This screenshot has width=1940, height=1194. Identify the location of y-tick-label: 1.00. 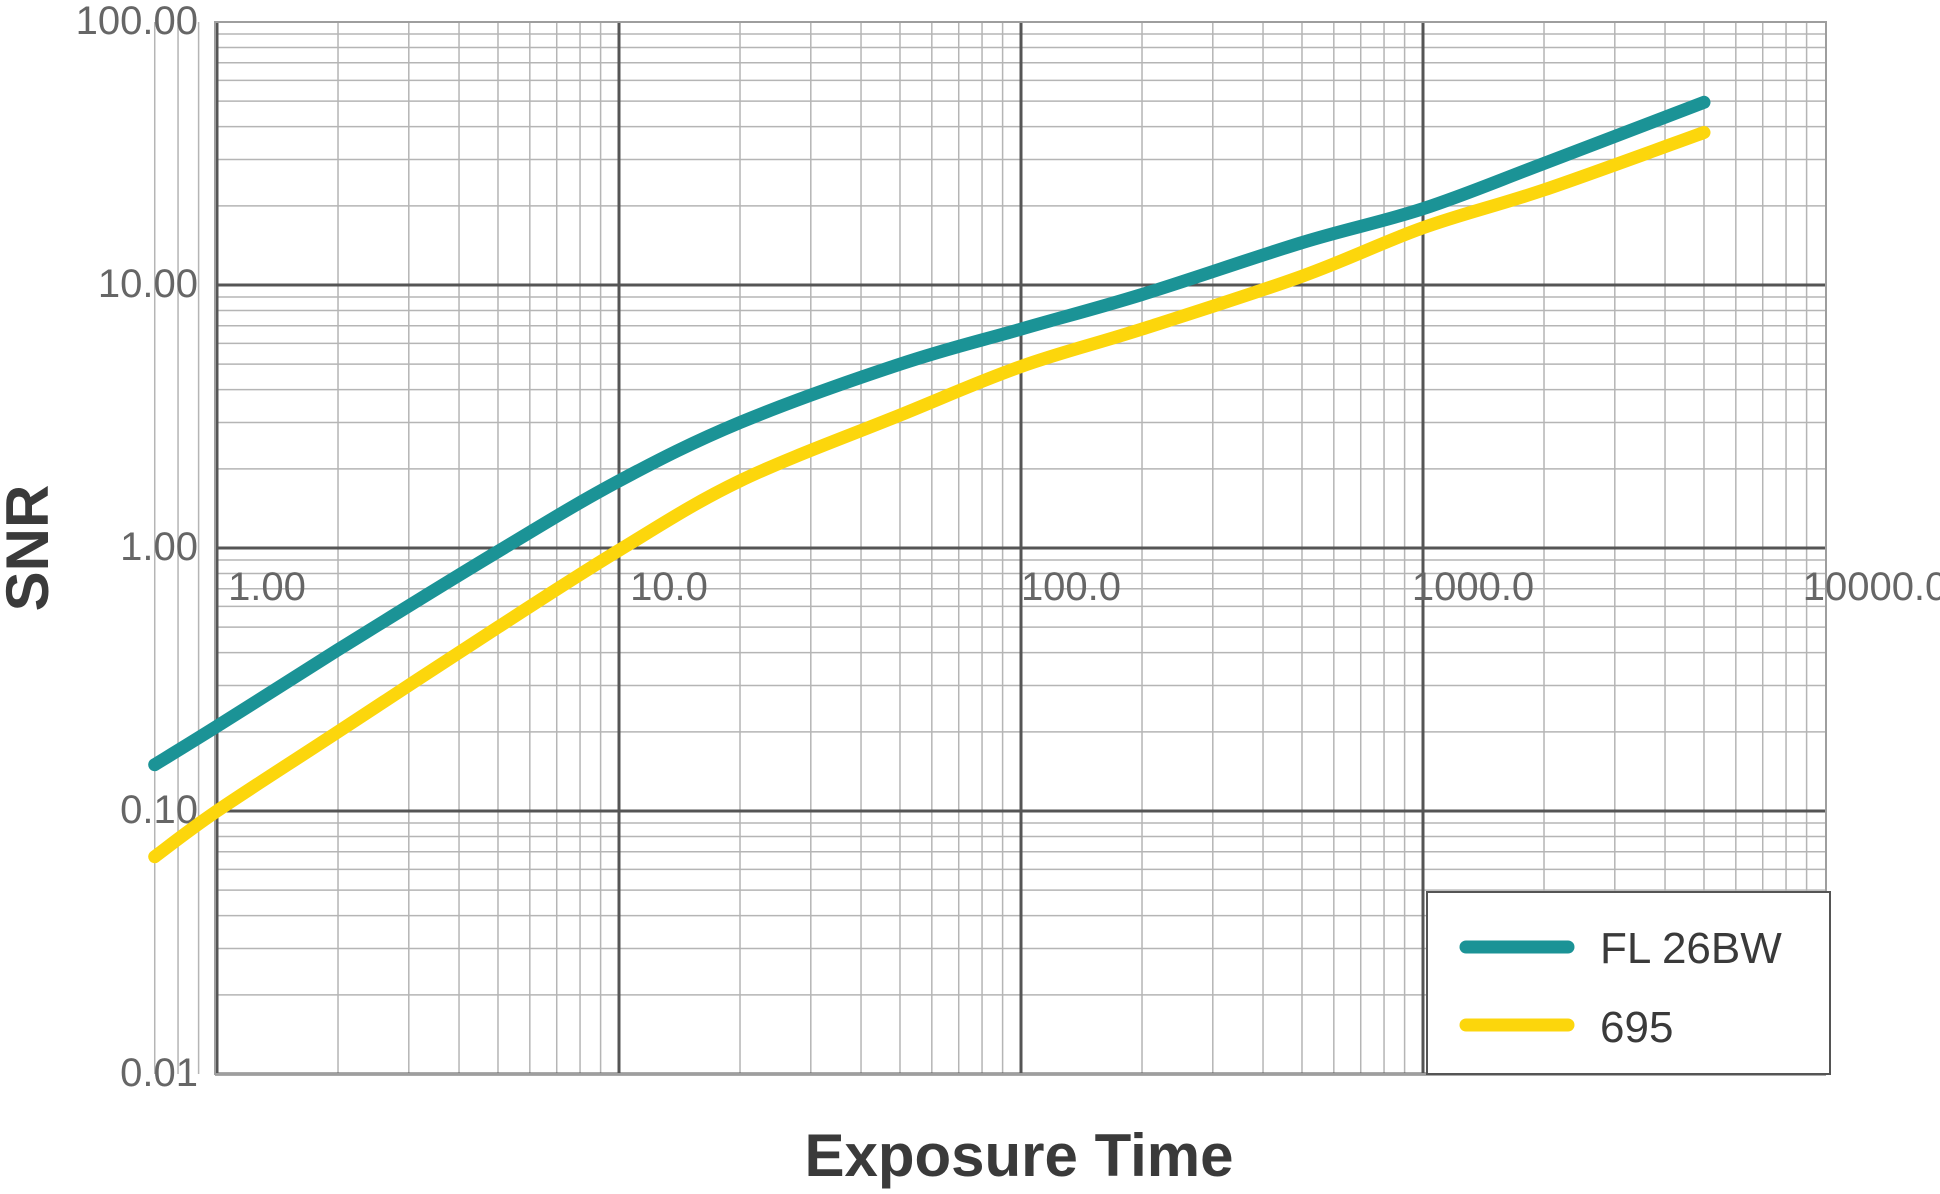
(159, 547).